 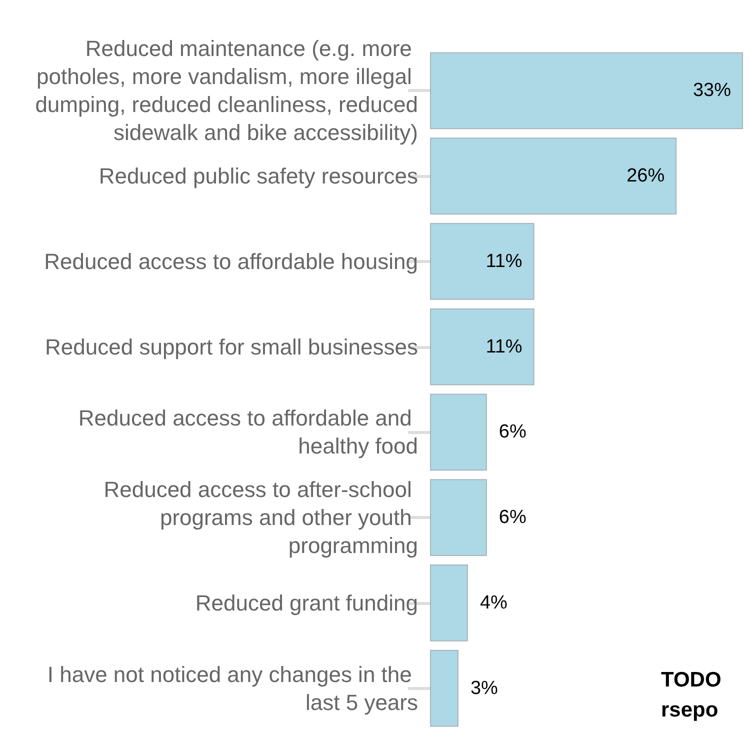 I want to click on data-label: 4%, so click(x=494, y=603).